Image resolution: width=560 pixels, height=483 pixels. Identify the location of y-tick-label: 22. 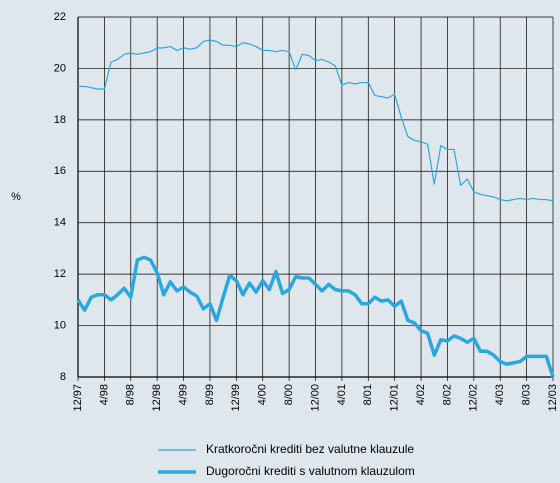
(60, 17).